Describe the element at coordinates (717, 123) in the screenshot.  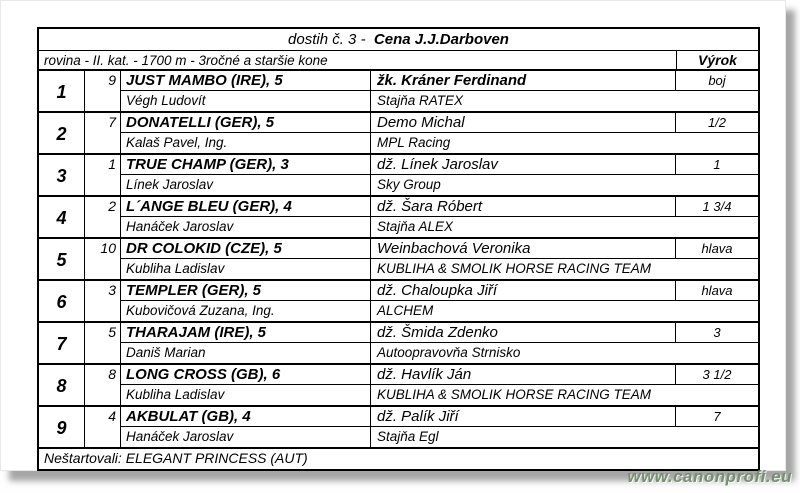
I see `verdict-cell: 1/2` at that location.